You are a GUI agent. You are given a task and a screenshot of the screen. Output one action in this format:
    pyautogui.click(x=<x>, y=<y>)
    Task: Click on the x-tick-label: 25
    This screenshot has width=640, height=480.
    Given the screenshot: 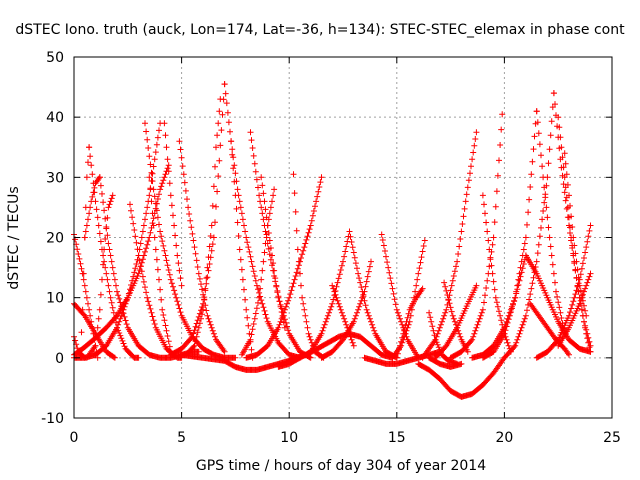 What is the action you would take?
    pyautogui.click(x=612, y=438)
    